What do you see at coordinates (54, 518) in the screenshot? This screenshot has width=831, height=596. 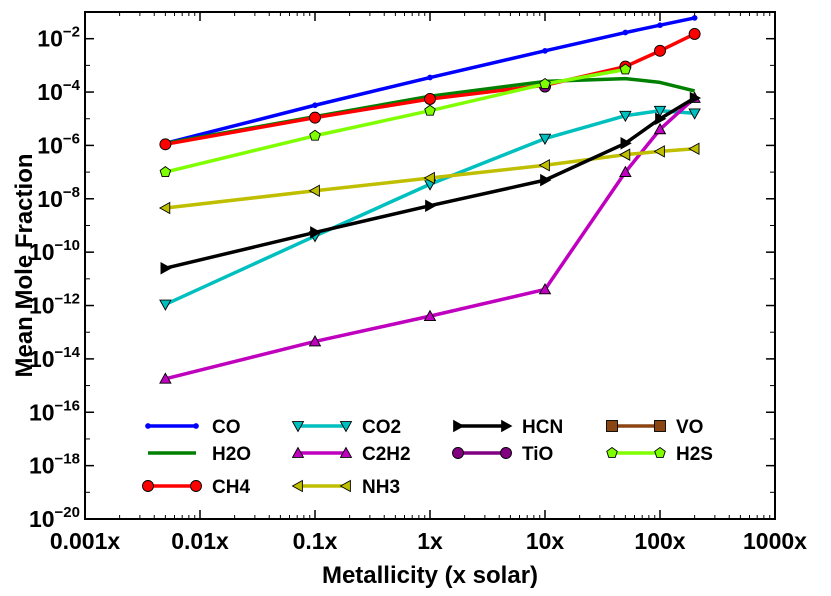 I see `y-tick-label: 10⁻²⁰` at bounding box center [54, 518].